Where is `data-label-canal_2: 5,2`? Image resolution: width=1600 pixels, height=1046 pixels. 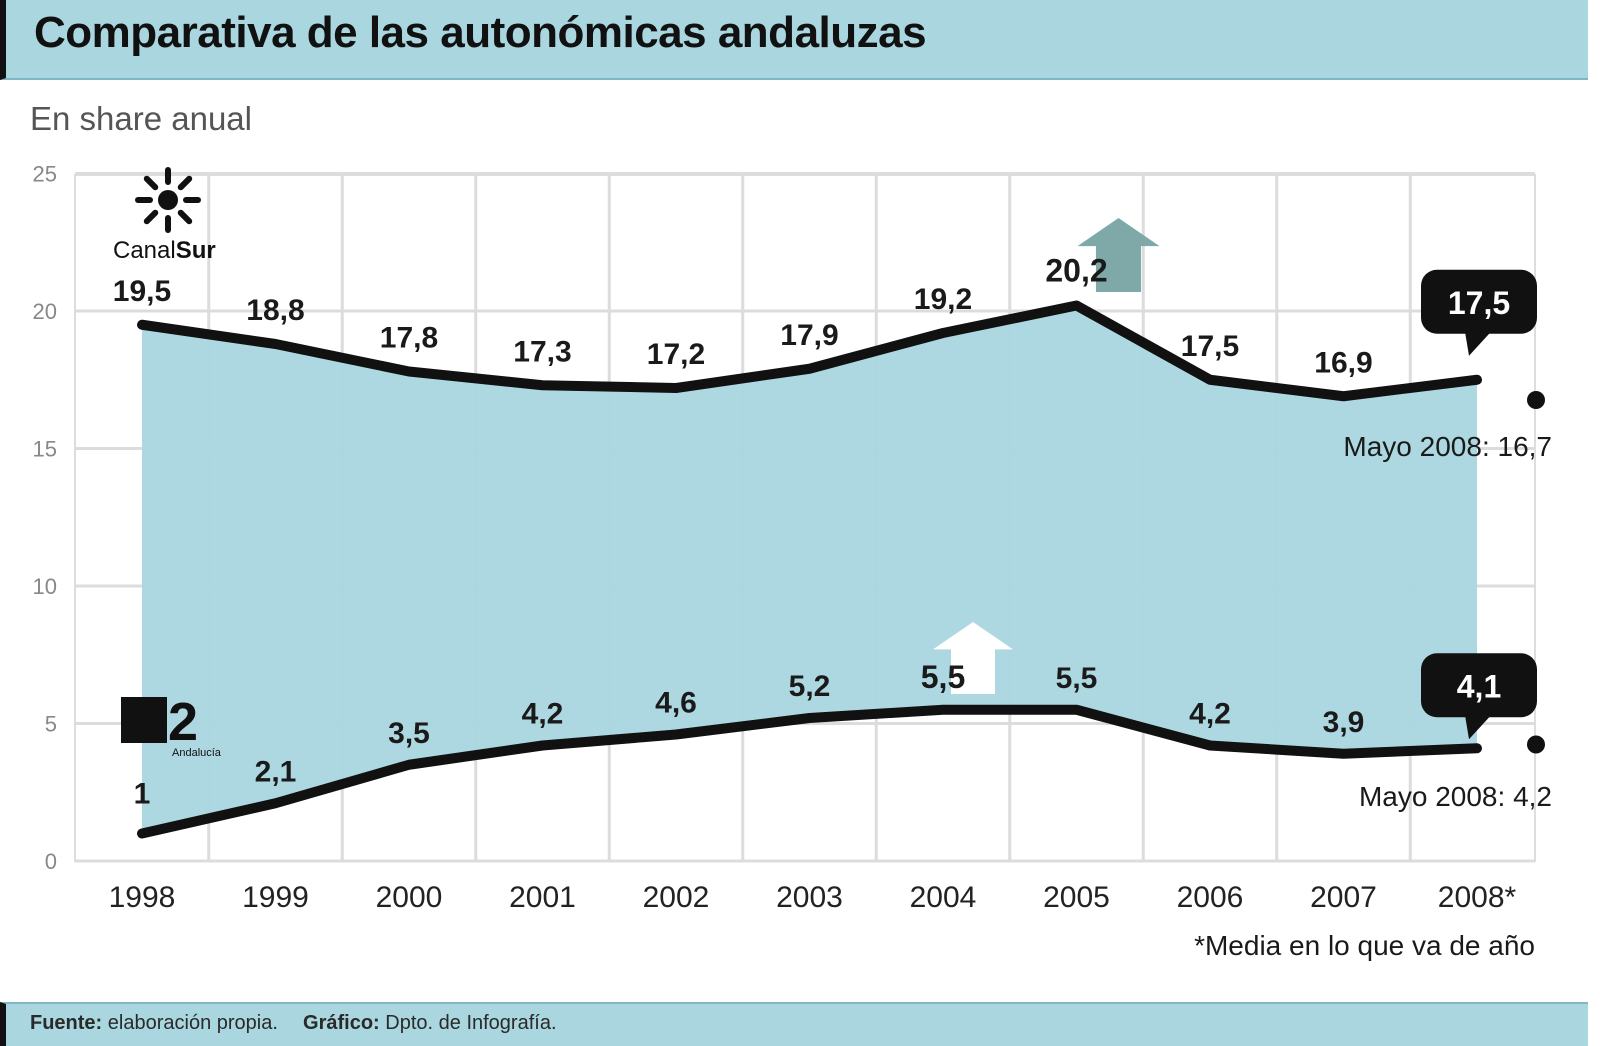
data-label-canal_2: 5,2 is located at coordinates (810, 686).